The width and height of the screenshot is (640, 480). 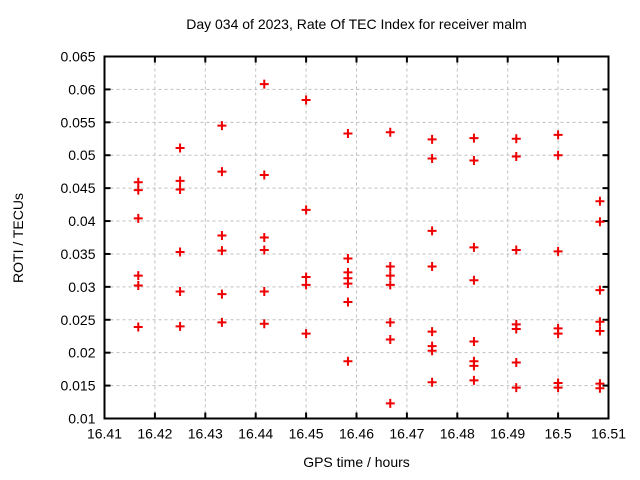 I want to click on y-tick-label: 0.045, so click(x=77, y=188).